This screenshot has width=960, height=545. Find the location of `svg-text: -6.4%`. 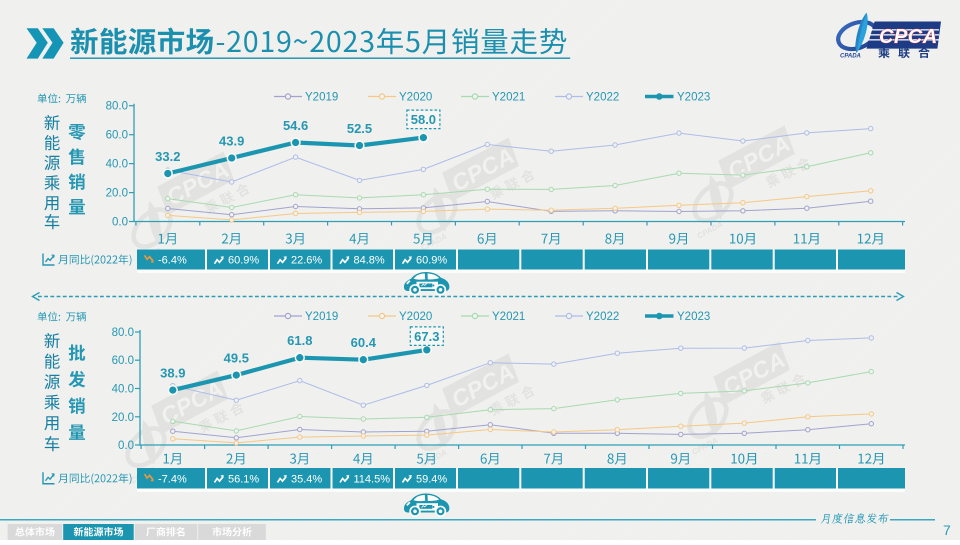

svg-text: -6.4% is located at coordinates (172, 261).